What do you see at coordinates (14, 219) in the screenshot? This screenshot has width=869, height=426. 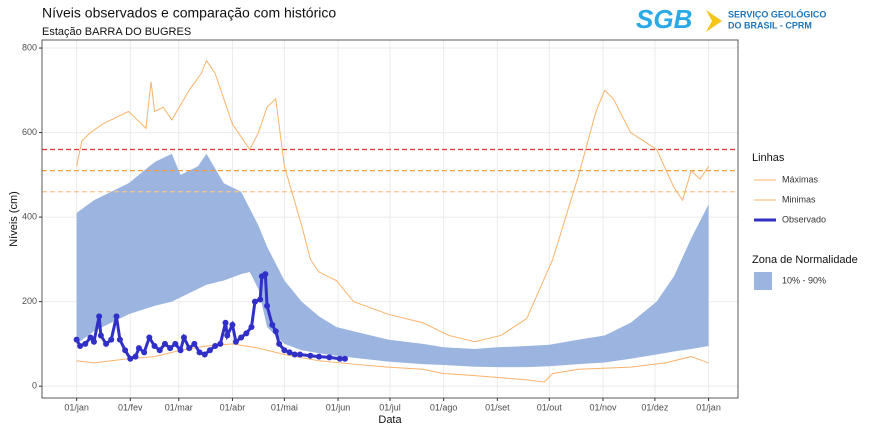 I see `y-axis-label: Níveis (cm)` at bounding box center [14, 219].